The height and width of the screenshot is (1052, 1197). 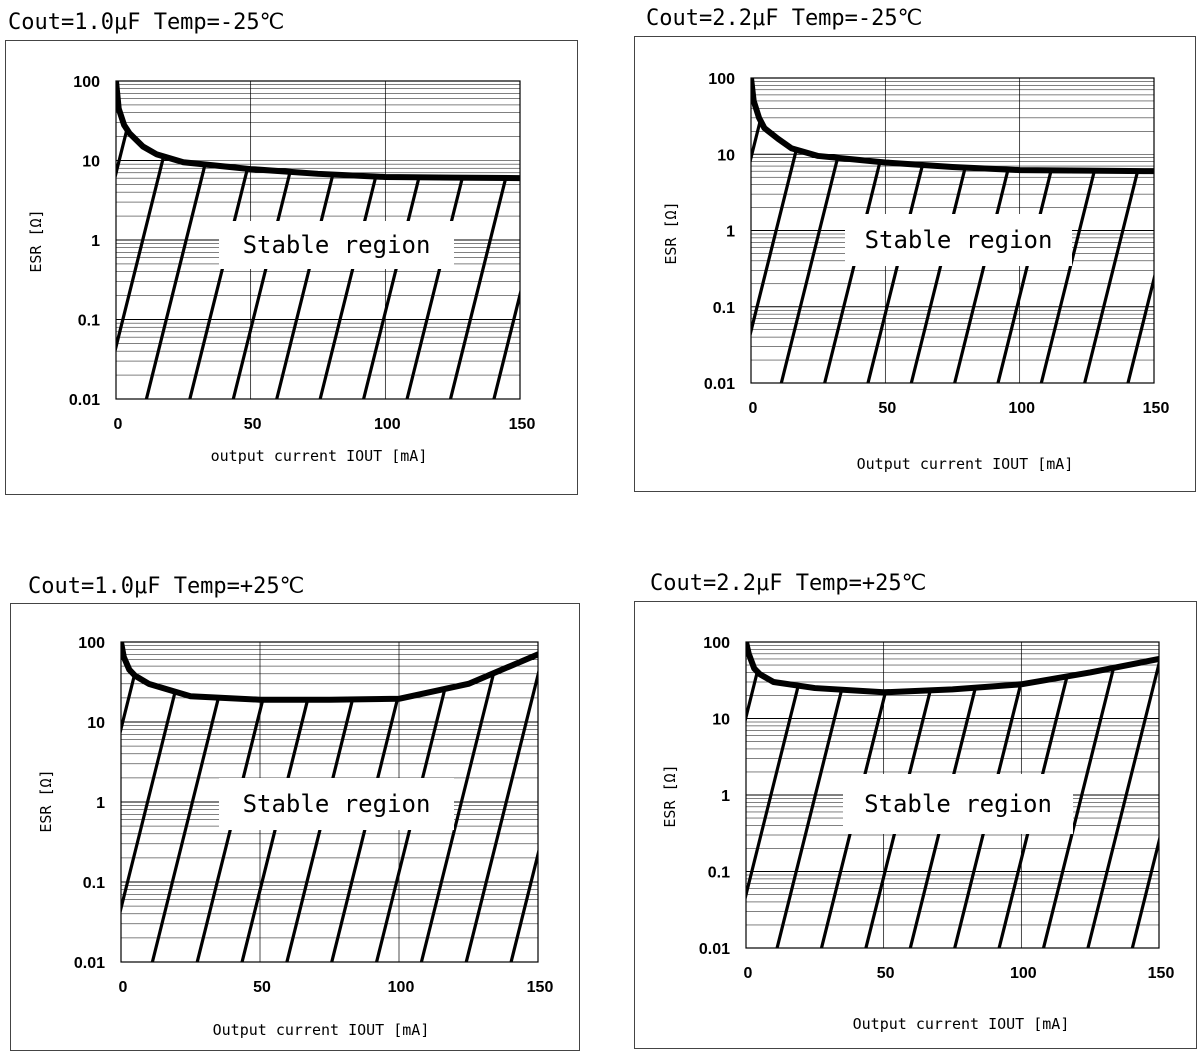 I want to click on chart-3-title: Cout=1.0μF Temp=+25℃, so click(x=166, y=586).